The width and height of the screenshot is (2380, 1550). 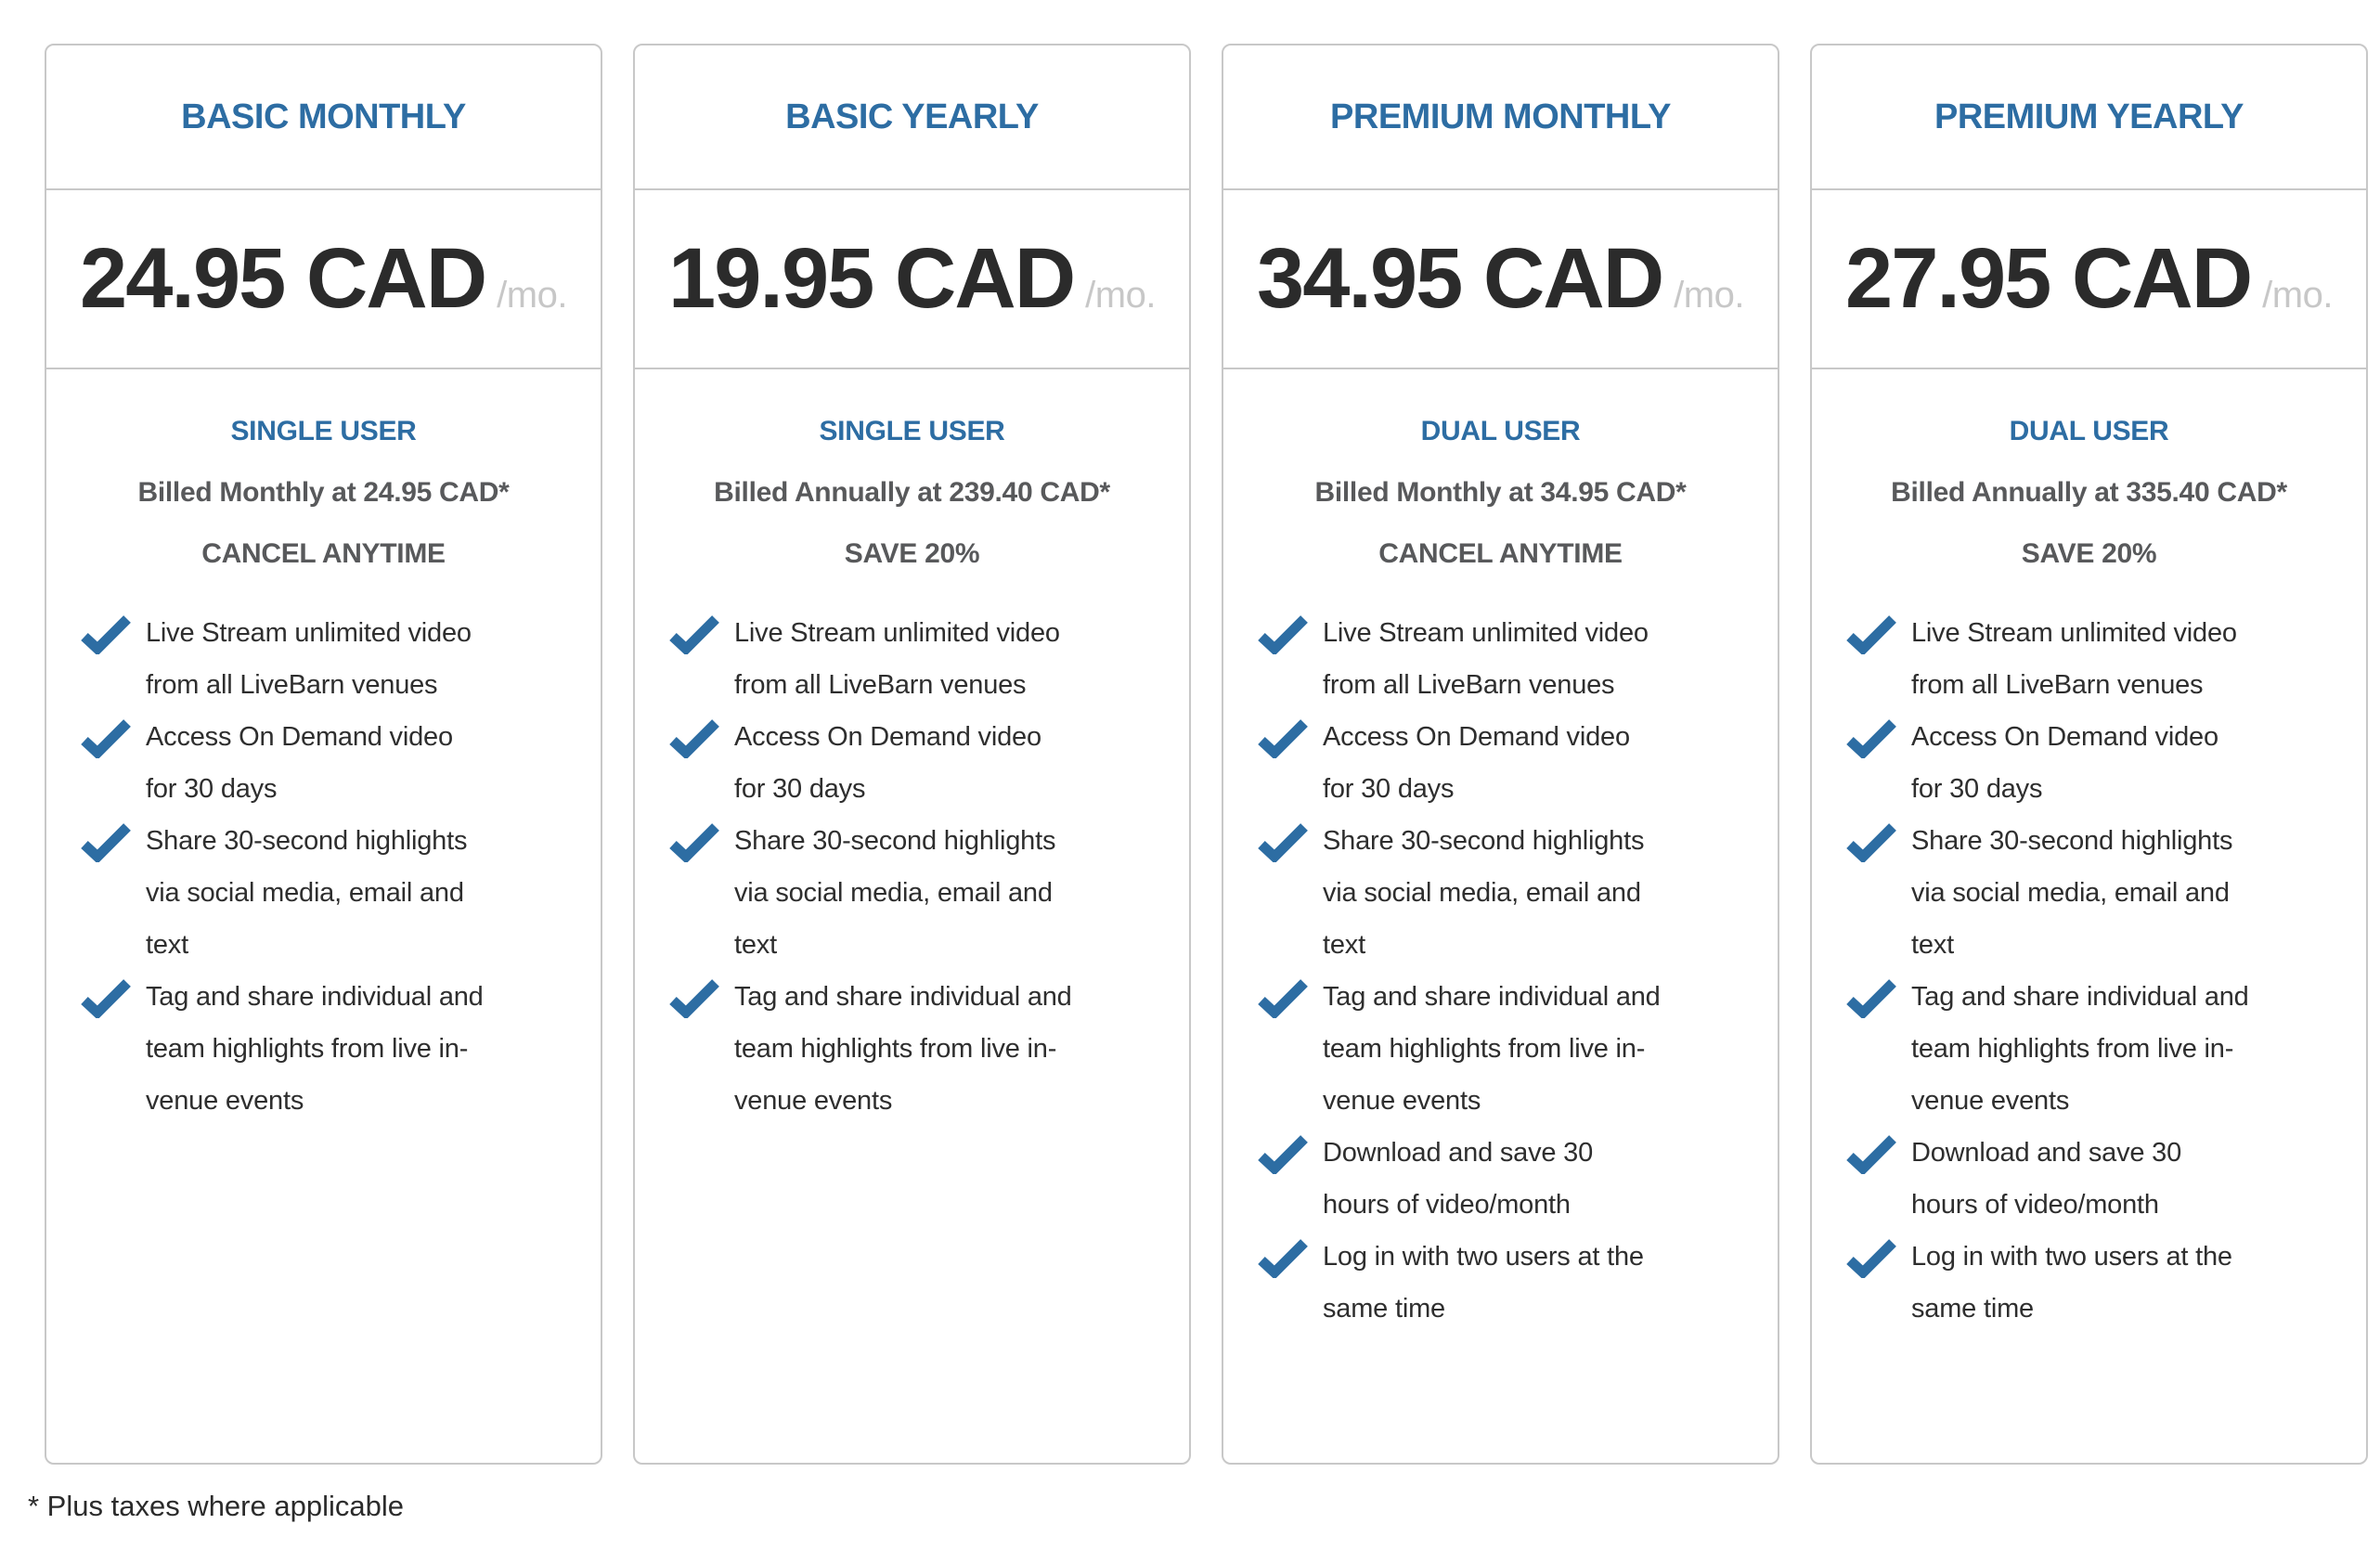 What do you see at coordinates (2089, 116) in the screenshot?
I see `plan-title: PREMIUM YEARLY` at bounding box center [2089, 116].